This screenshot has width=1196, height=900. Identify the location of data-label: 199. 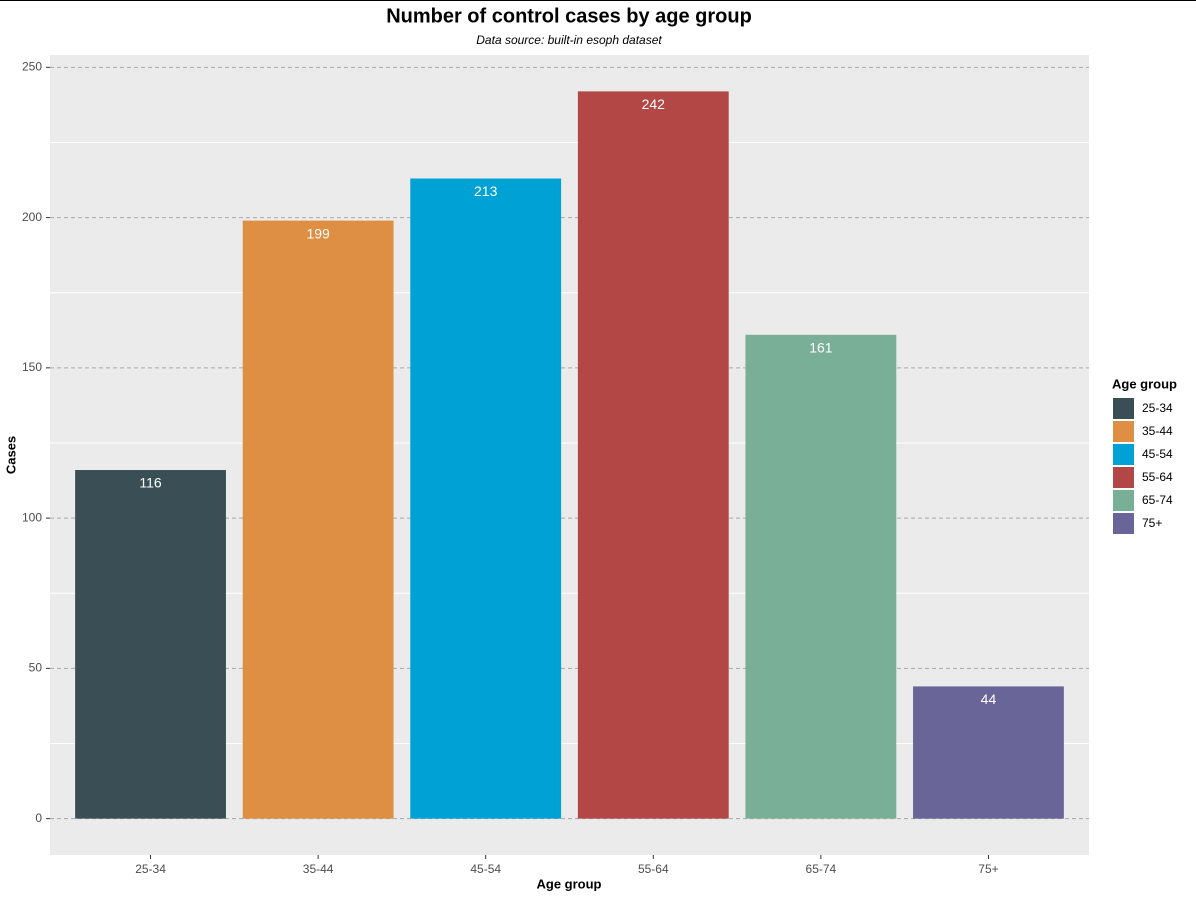
(318, 233).